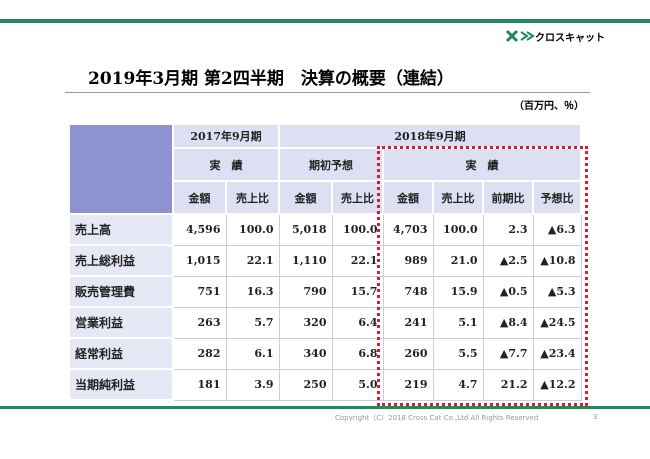 The width and height of the screenshot is (650, 459). What do you see at coordinates (252, 291) in the screenshot?
I see `cell: 16.3` at bounding box center [252, 291].